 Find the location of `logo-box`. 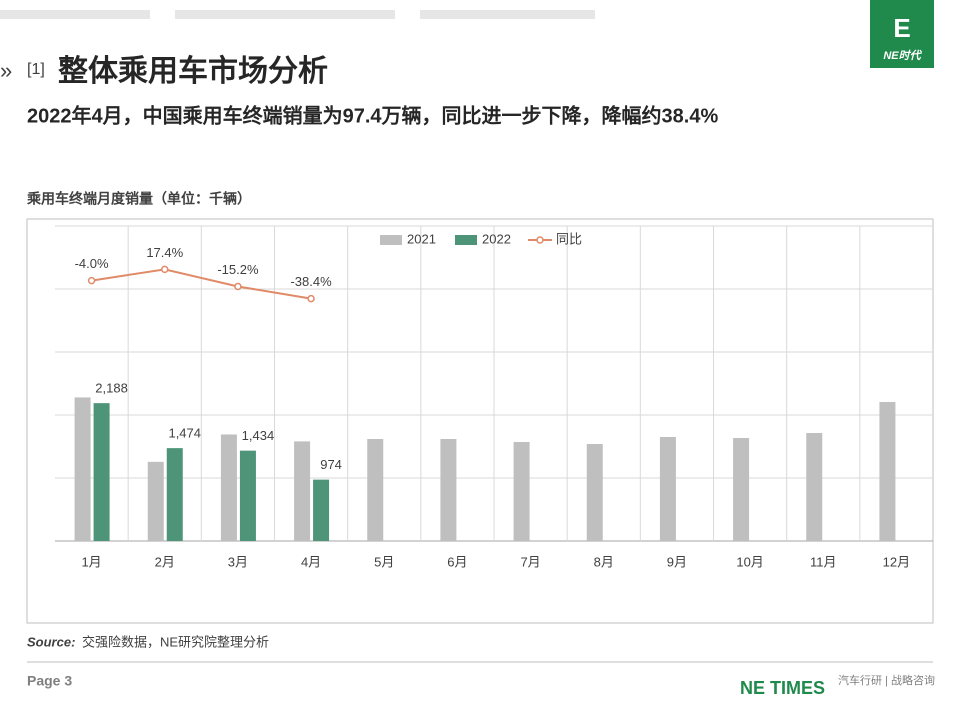

logo-box is located at coordinates (902, 34).